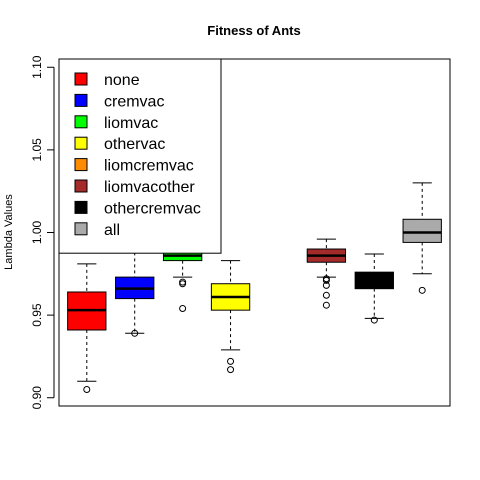  Describe the element at coordinates (37, 315) in the screenshot. I see `y-tick-label: 0.95` at that location.